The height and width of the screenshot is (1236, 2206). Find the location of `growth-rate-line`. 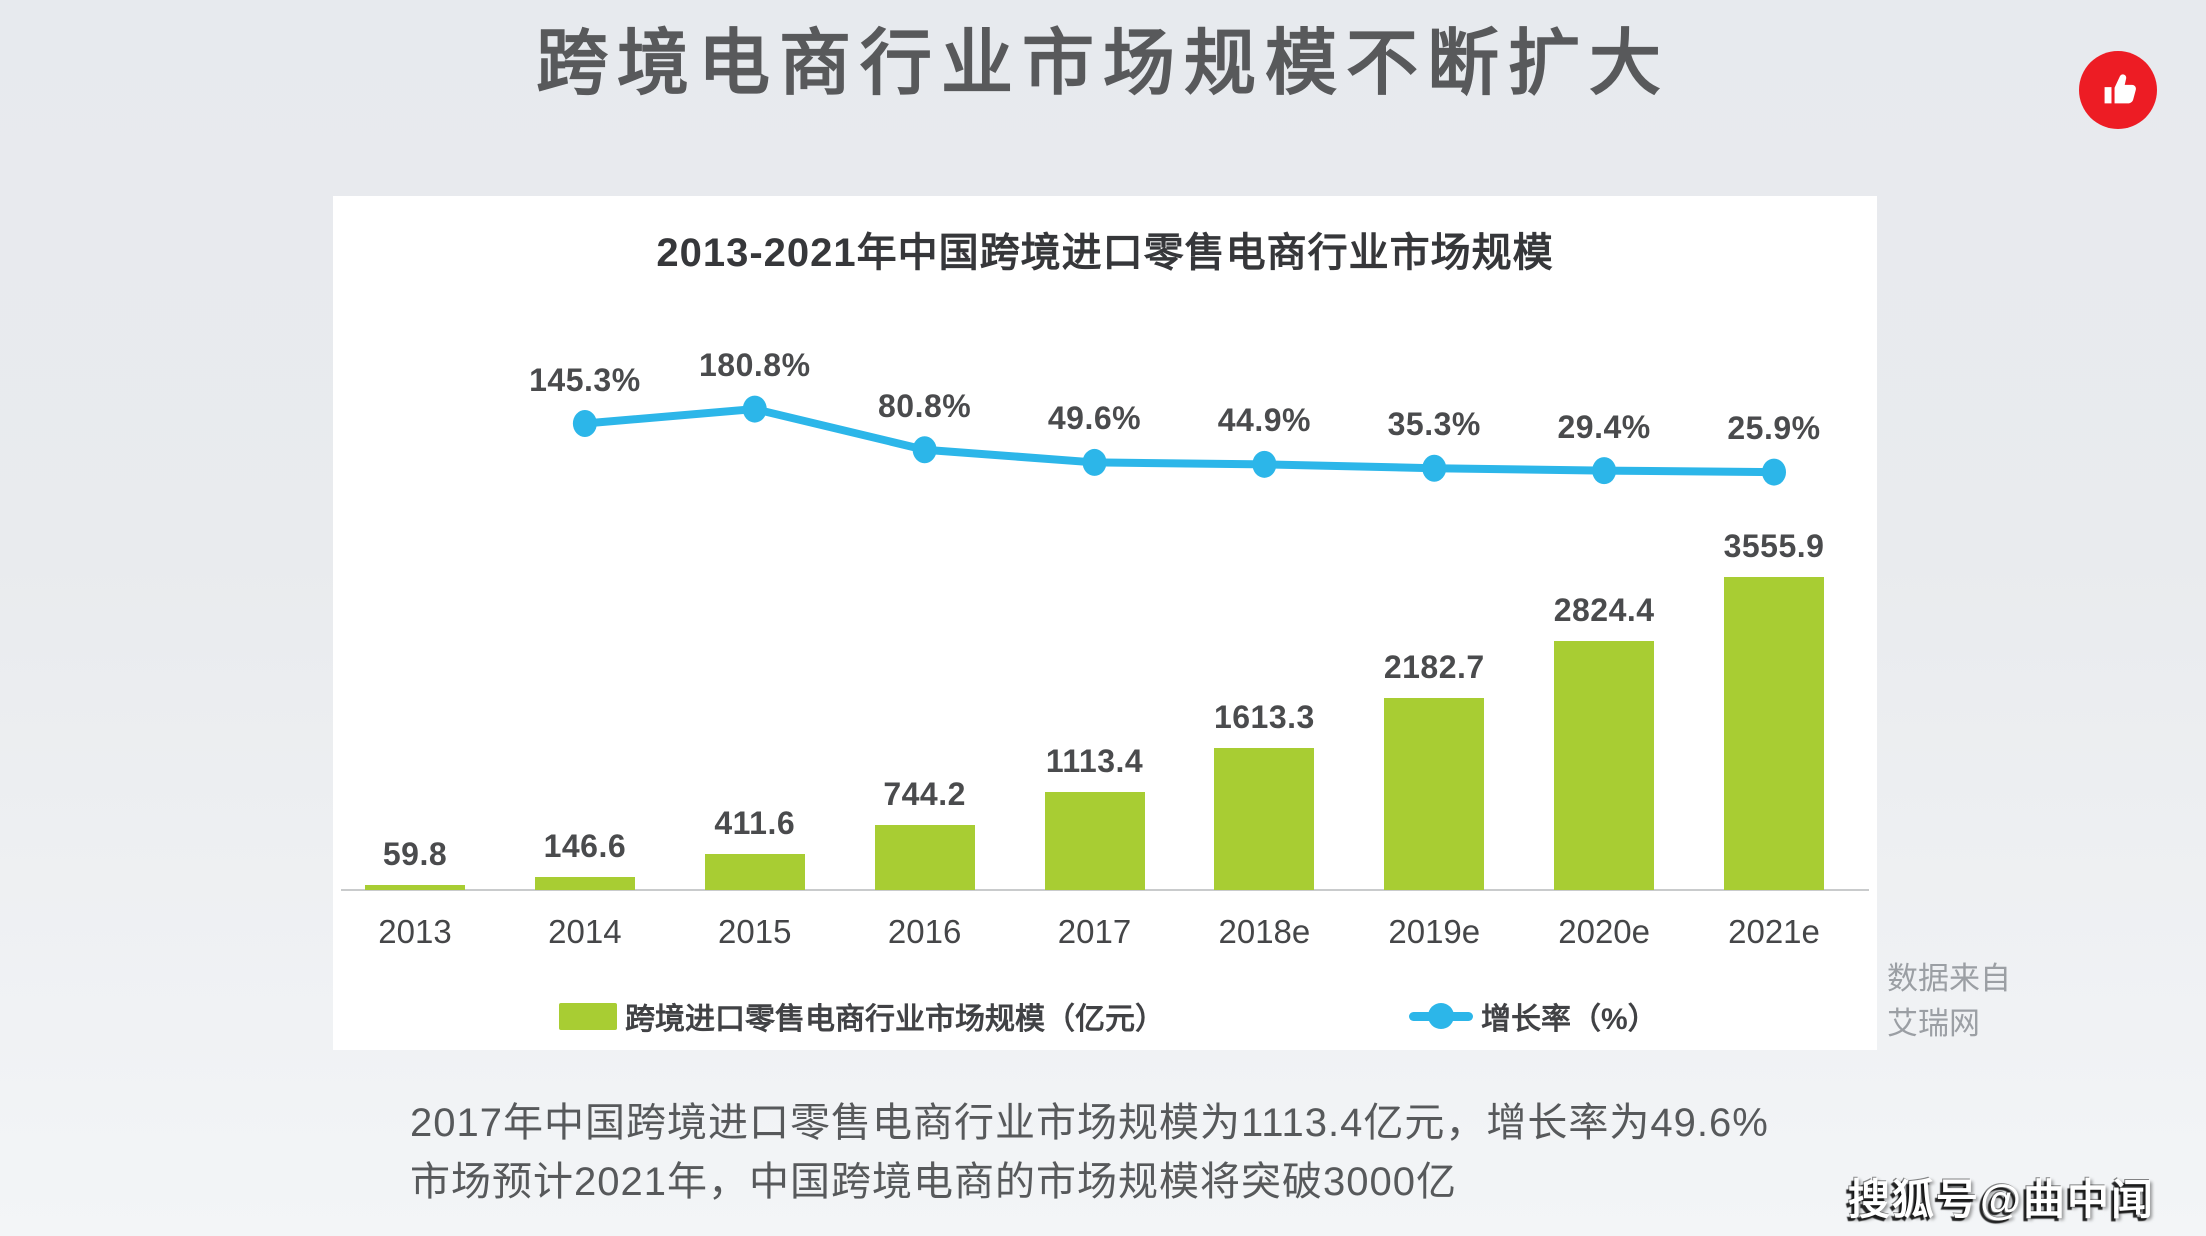

growth-rate-line is located at coordinates (1179, 440).